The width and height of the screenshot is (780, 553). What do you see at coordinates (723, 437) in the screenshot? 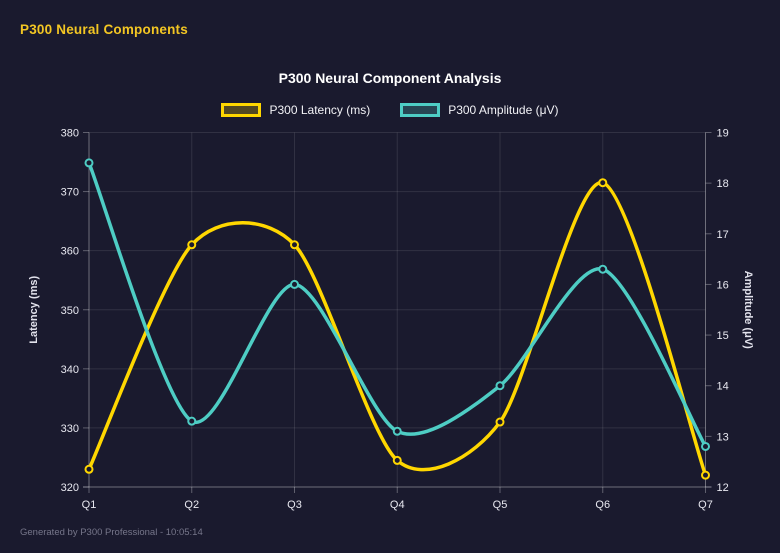
I see `right-tick-label: 13` at bounding box center [723, 437].